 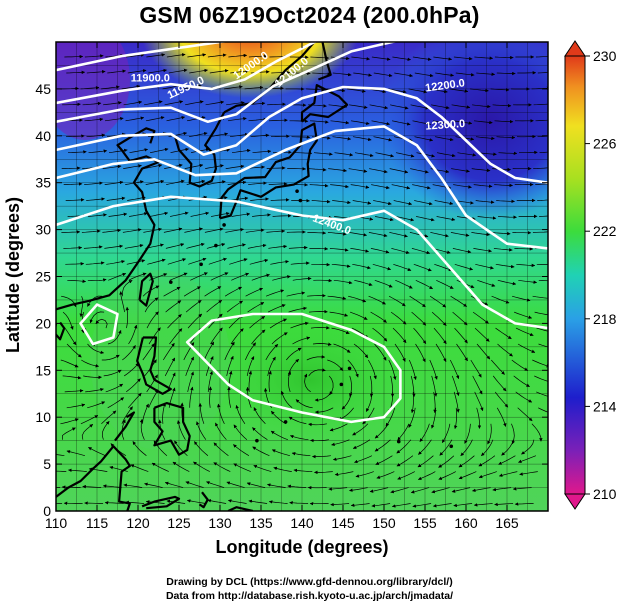 What do you see at coordinates (150, 78) in the screenshot?
I see `contour-label: 11900.0` at bounding box center [150, 78].